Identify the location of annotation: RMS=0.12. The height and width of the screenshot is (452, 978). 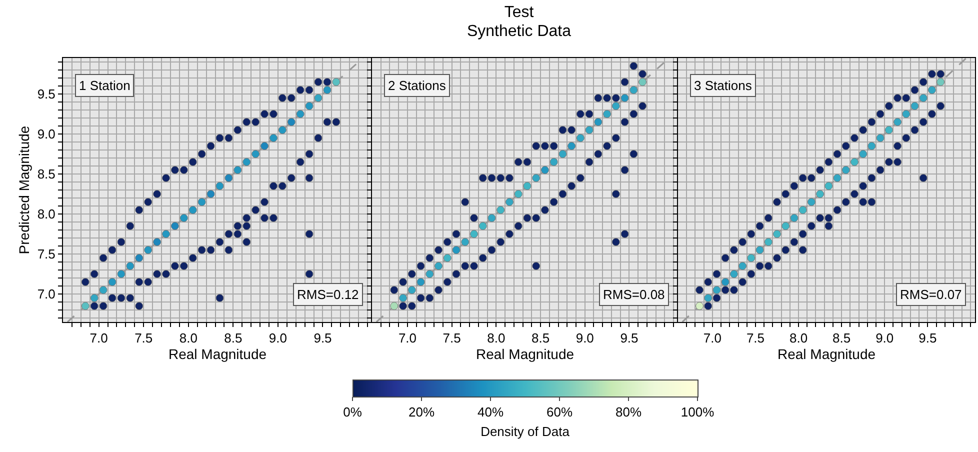
(328, 294).